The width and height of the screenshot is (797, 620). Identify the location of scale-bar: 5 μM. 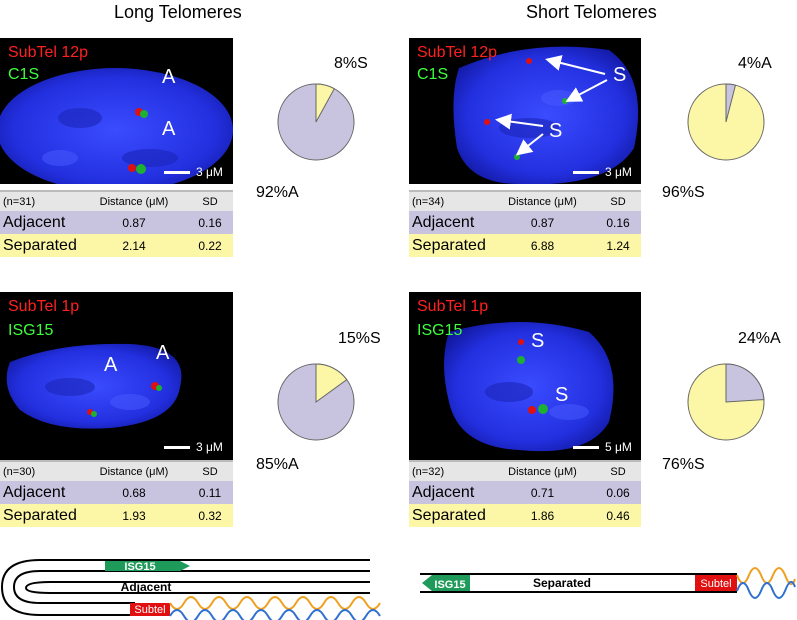
(602, 447).